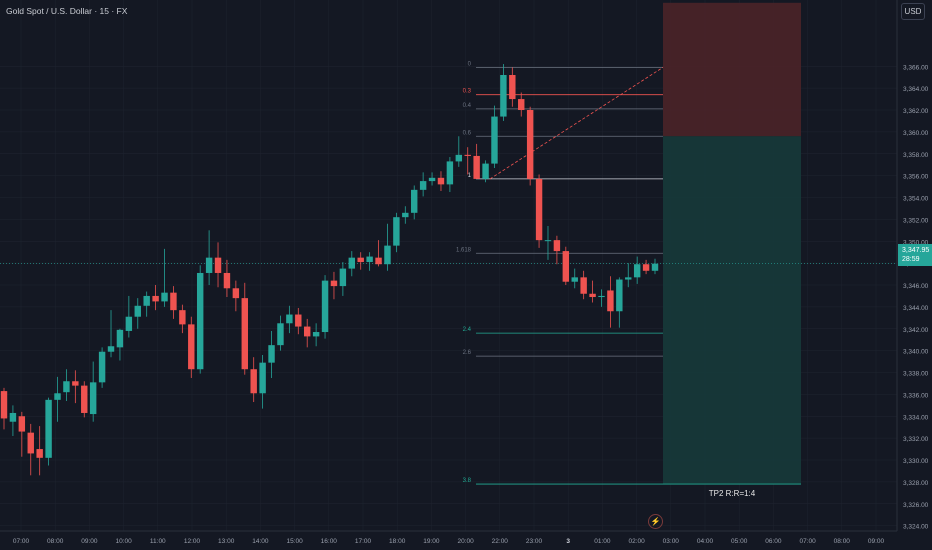  What do you see at coordinates (913, 11) in the screenshot?
I see `currency-button: USD` at bounding box center [913, 11].